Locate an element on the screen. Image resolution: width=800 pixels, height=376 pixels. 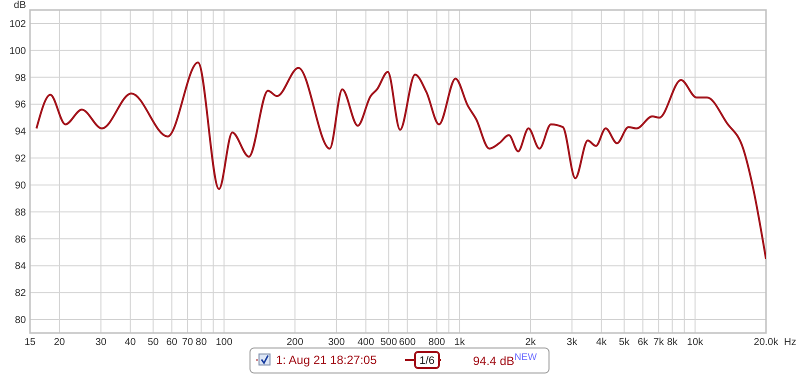
x-tick-label: 400 is located at coordinates (366, 342).